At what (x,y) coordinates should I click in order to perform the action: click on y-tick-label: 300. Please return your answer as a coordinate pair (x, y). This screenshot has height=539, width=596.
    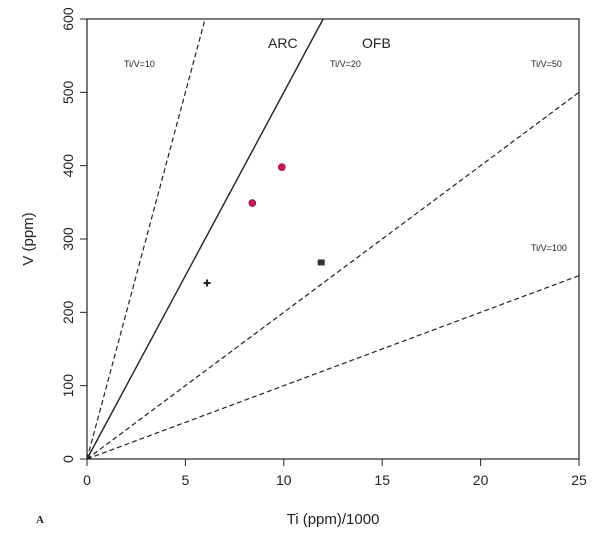
    Looking at the image, I should click on (68, 239).